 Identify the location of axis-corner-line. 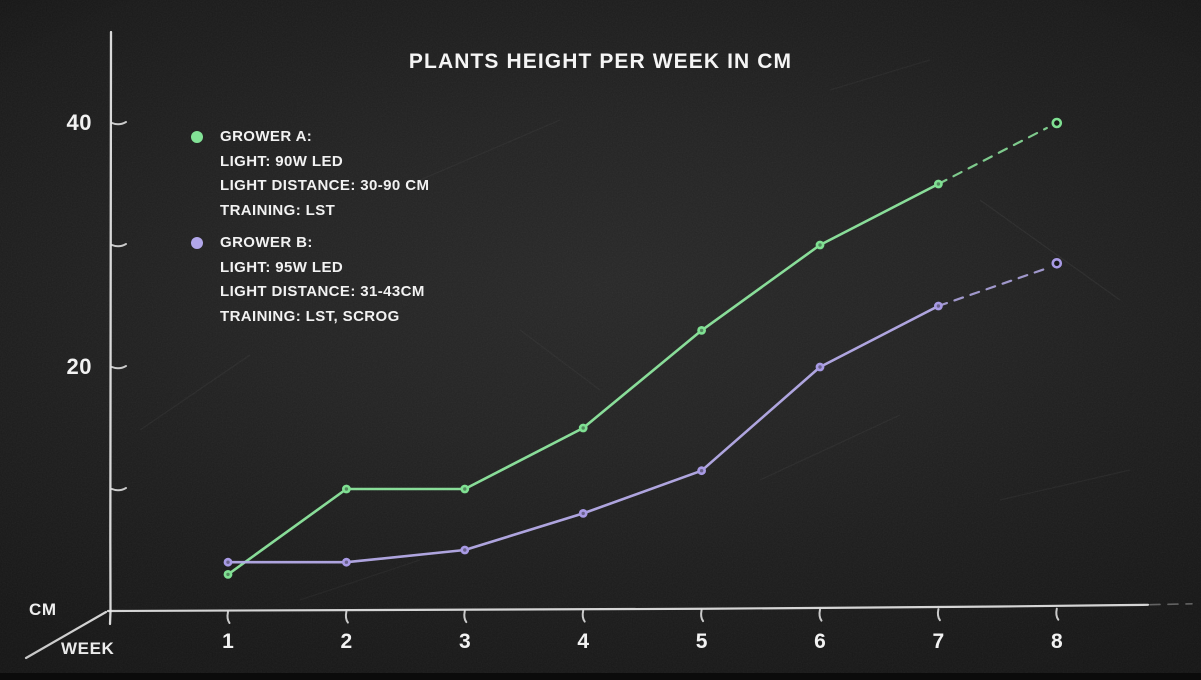
(66, 635).